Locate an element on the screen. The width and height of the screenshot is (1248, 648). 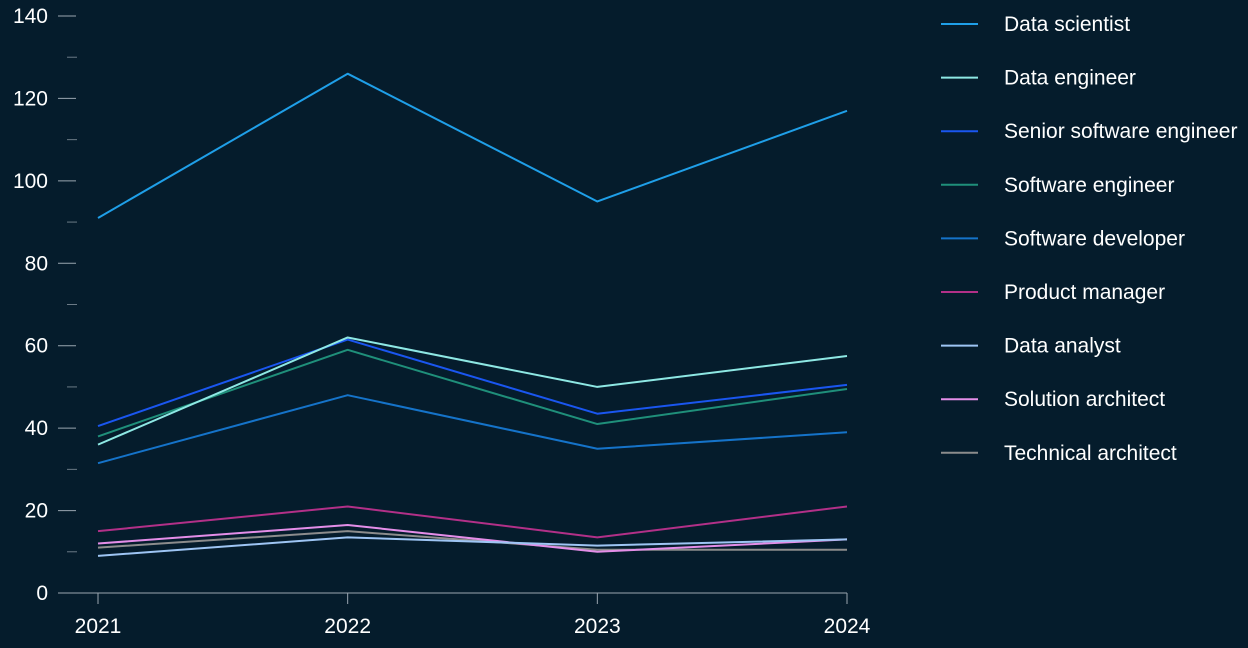
y-tick-label: 40 is located at coordinates (36, 428).